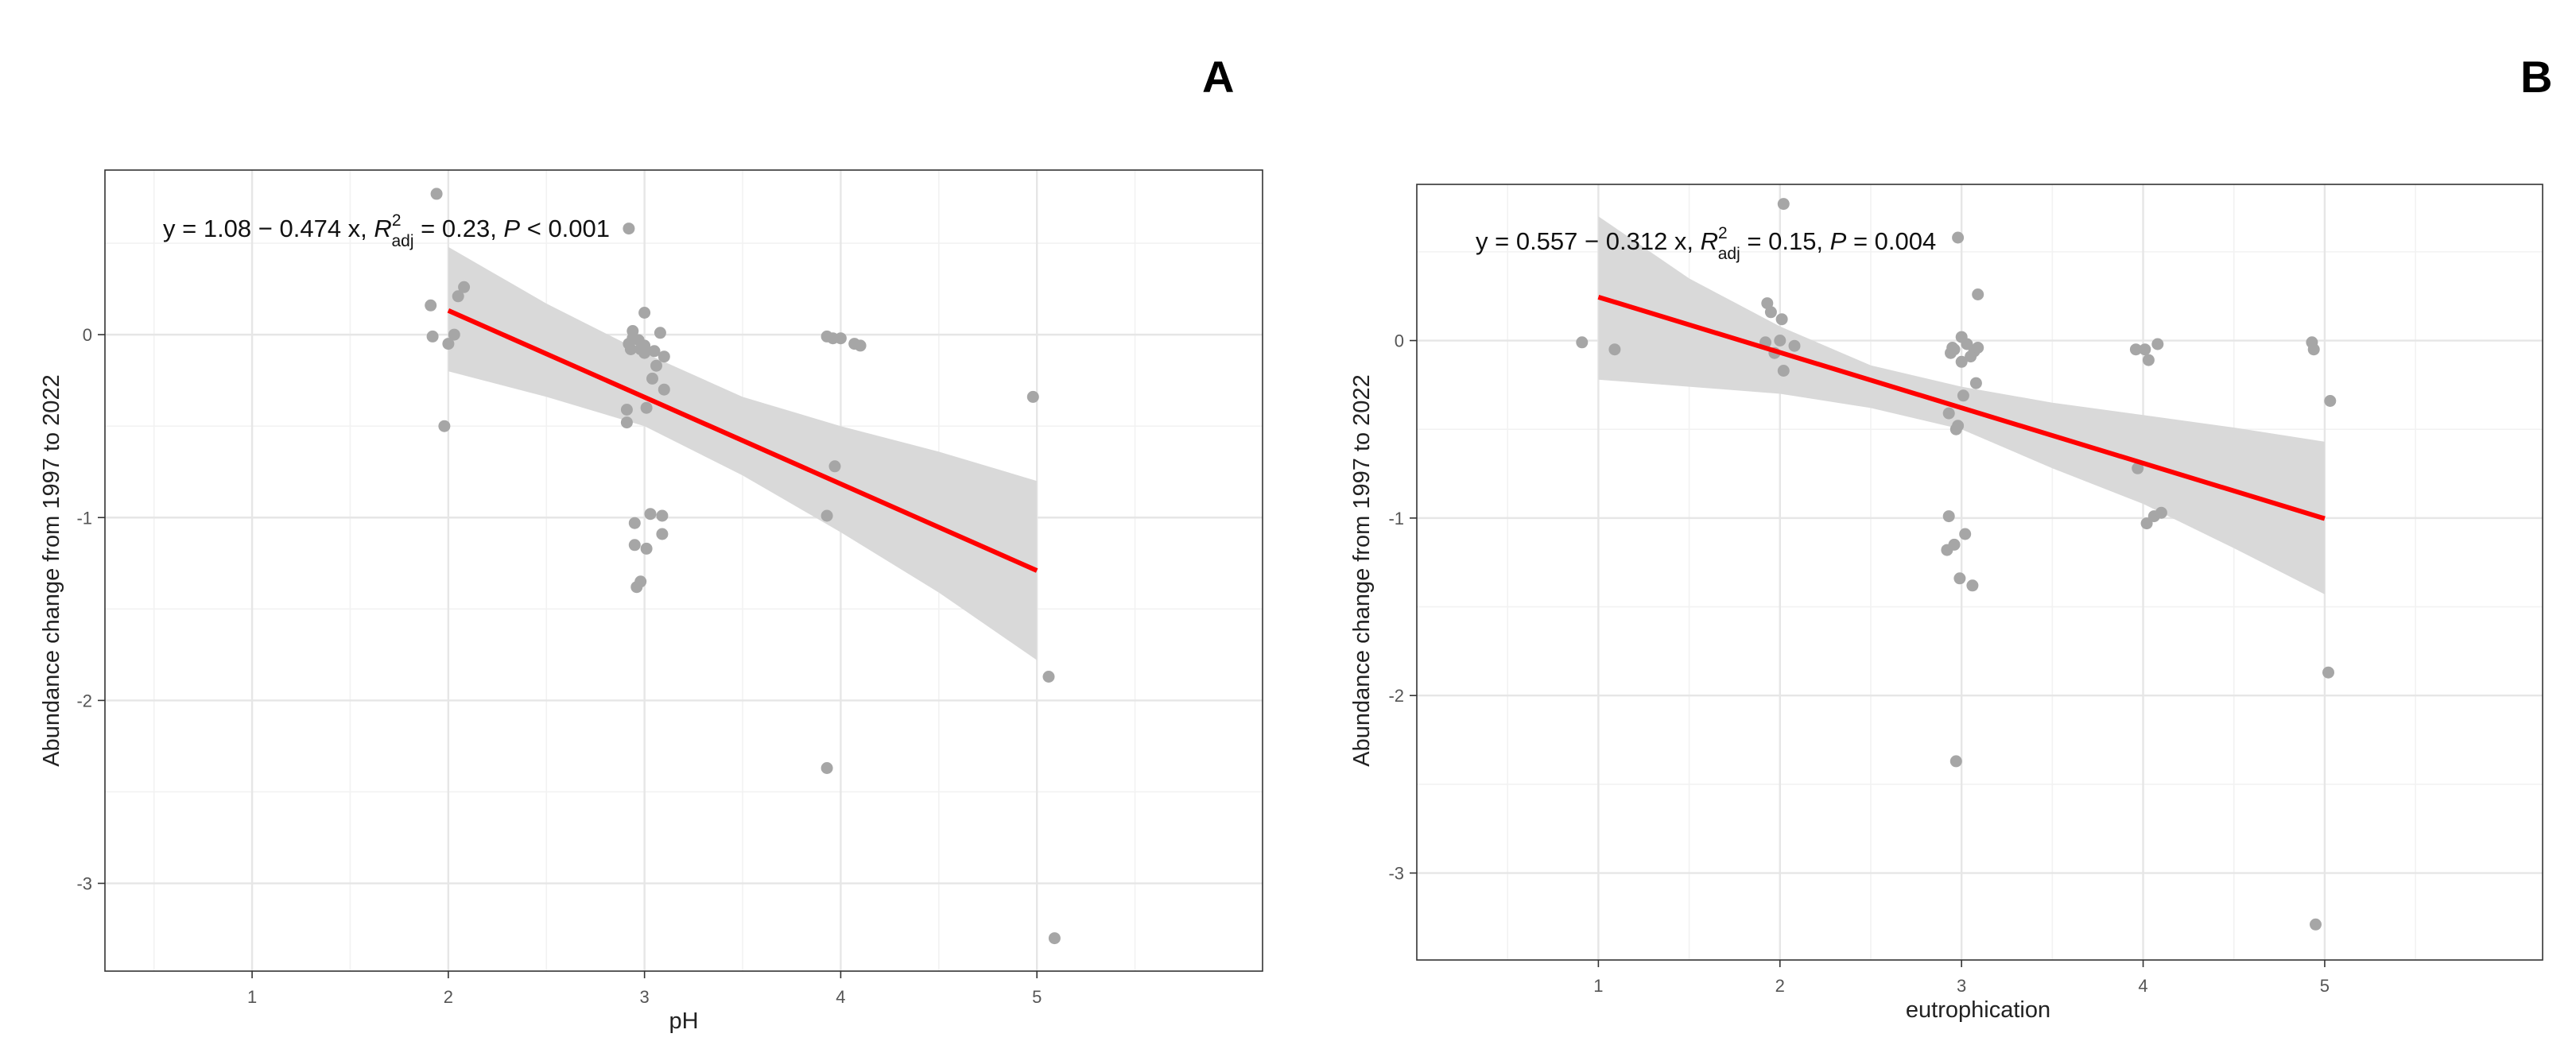 Image resolution: width=2576 pixels, height=1049 pixels. Describe the element at coordinates (459, 228) in the screenshot. I see `panel-a-equation-r2-value: = 0.23,` at that location.